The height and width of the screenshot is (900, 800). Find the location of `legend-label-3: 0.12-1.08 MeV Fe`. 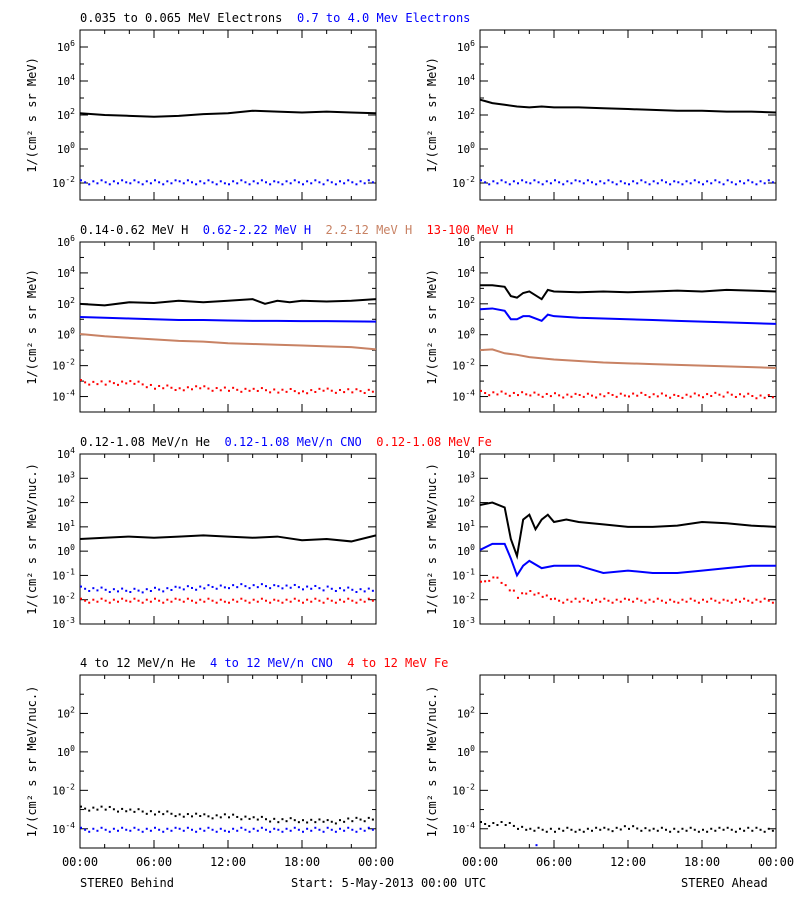

legend-label-3: 0.12-1.08 MeV Fe is located at coordinates (434, 442).